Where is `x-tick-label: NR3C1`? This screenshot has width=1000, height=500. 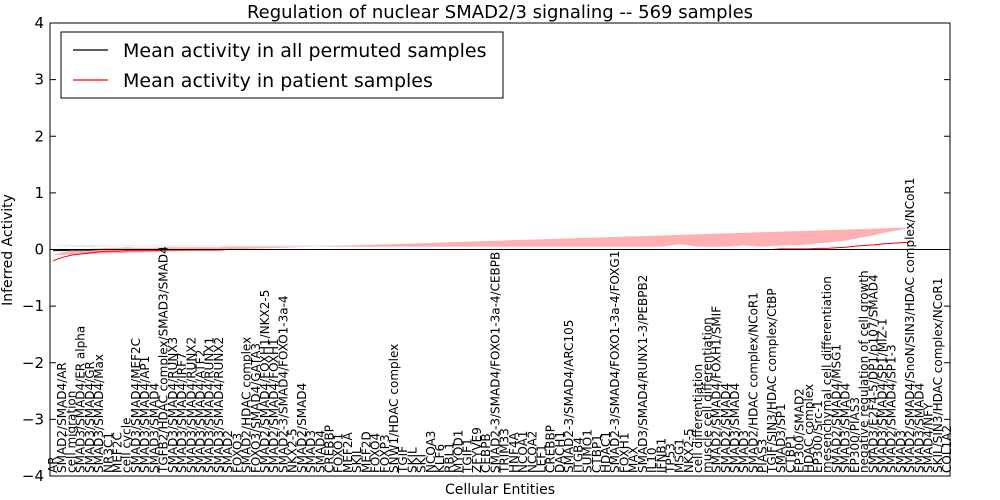 x-tick-label: NR3C1 is located at coordinates (108, 452).